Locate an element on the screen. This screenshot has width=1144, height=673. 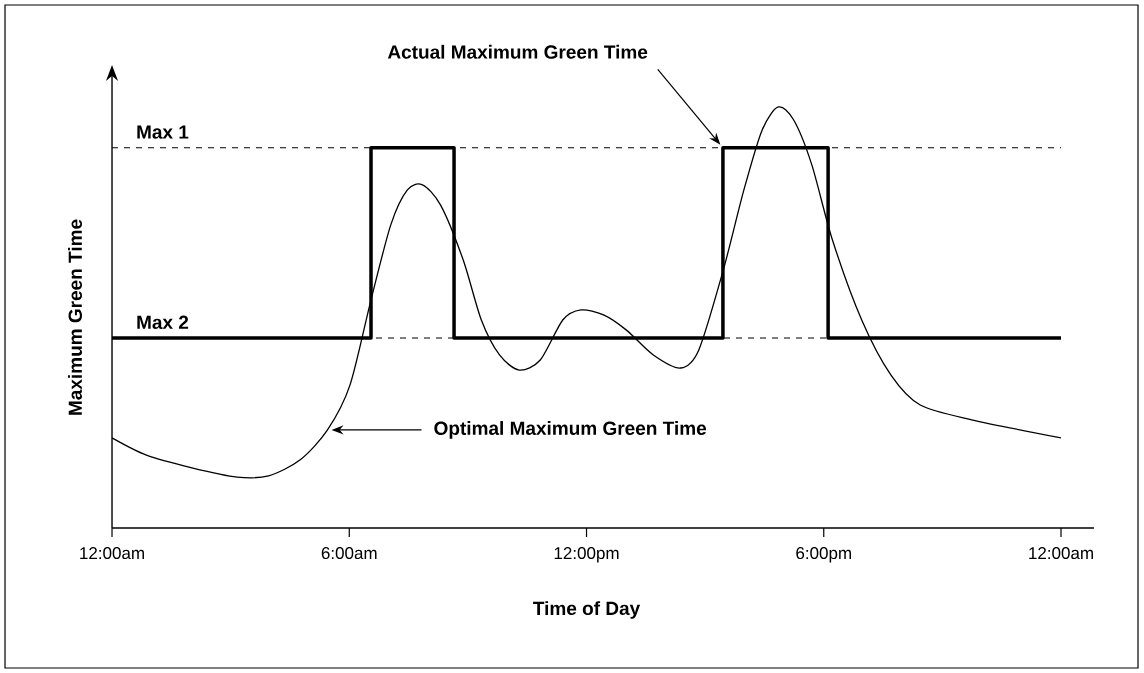
x-tick-label: 12:00pm is located at coordinates (586, 555).